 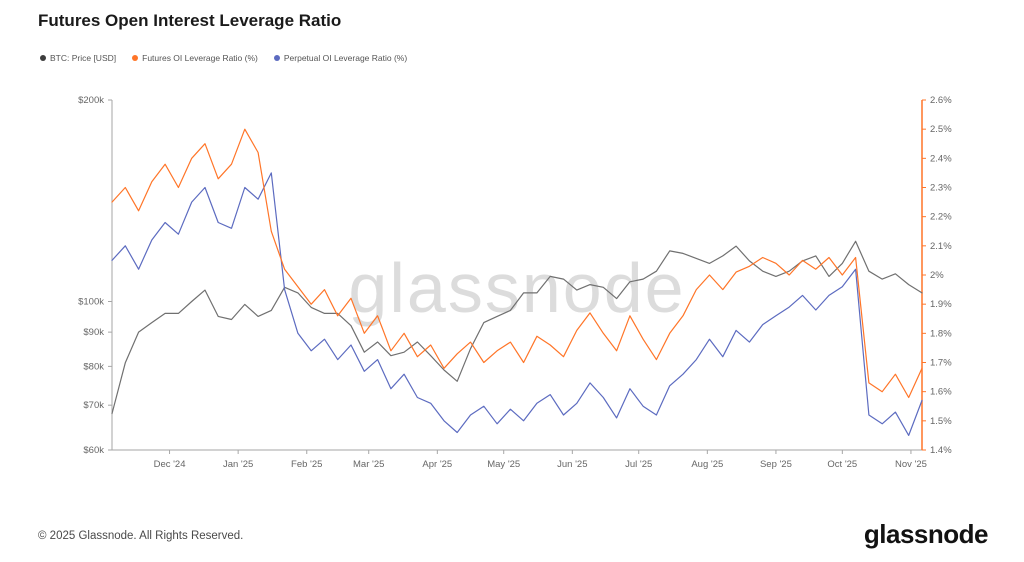 I want to click on left-tick-label: $80k, so click(x=93, y=366).